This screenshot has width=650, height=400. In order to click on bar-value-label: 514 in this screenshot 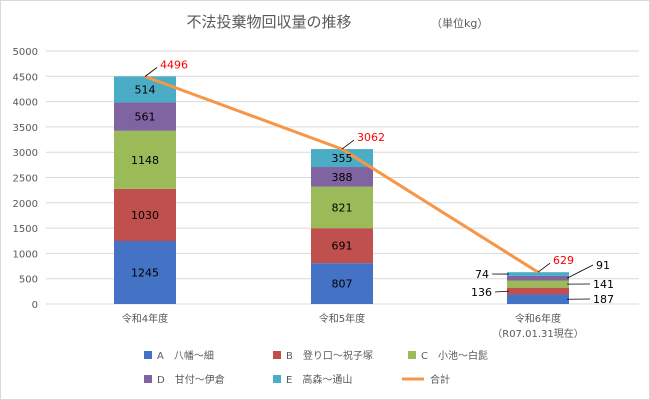, I will do `click(145, 89)`.